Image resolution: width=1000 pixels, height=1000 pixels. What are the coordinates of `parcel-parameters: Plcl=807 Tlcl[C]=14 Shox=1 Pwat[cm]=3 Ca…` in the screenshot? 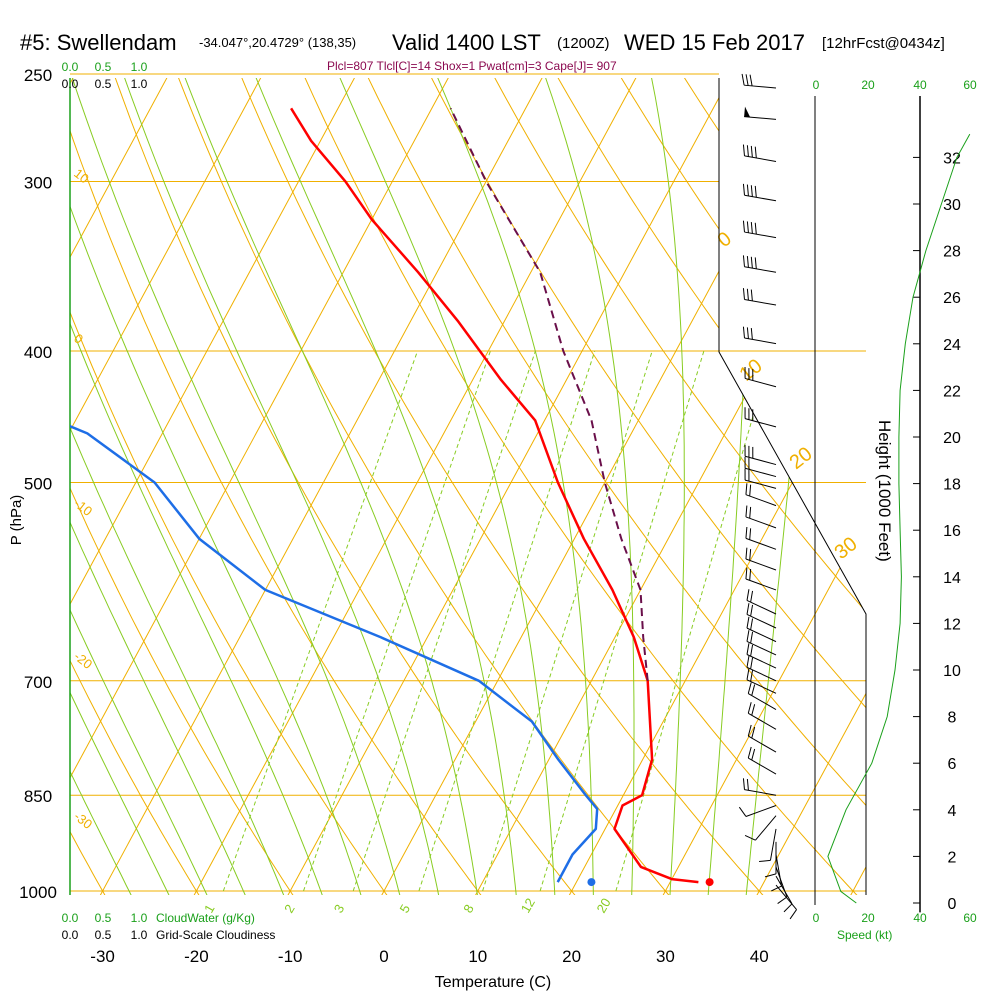 It's located at (472, 66).